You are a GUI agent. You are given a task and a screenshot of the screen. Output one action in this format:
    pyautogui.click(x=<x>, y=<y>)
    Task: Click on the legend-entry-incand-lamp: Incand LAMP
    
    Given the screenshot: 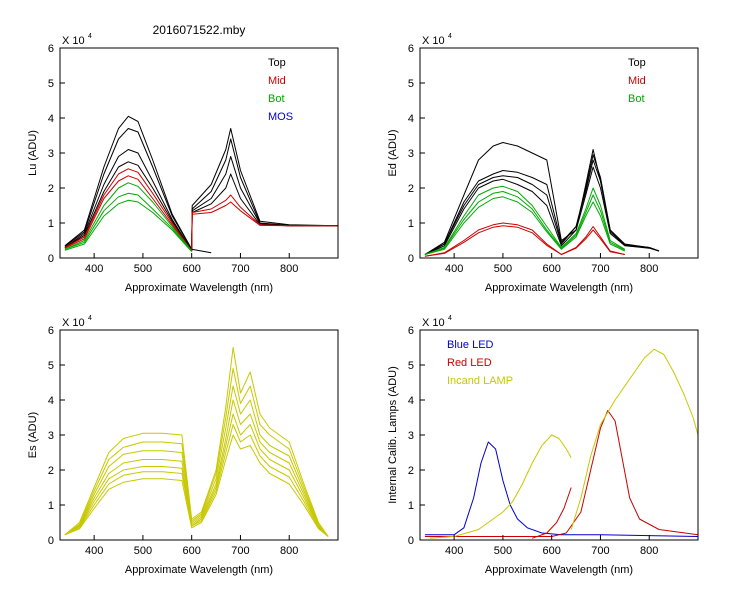 What is the action you would take?
    pyautogui.click(x=480, y=381)
    